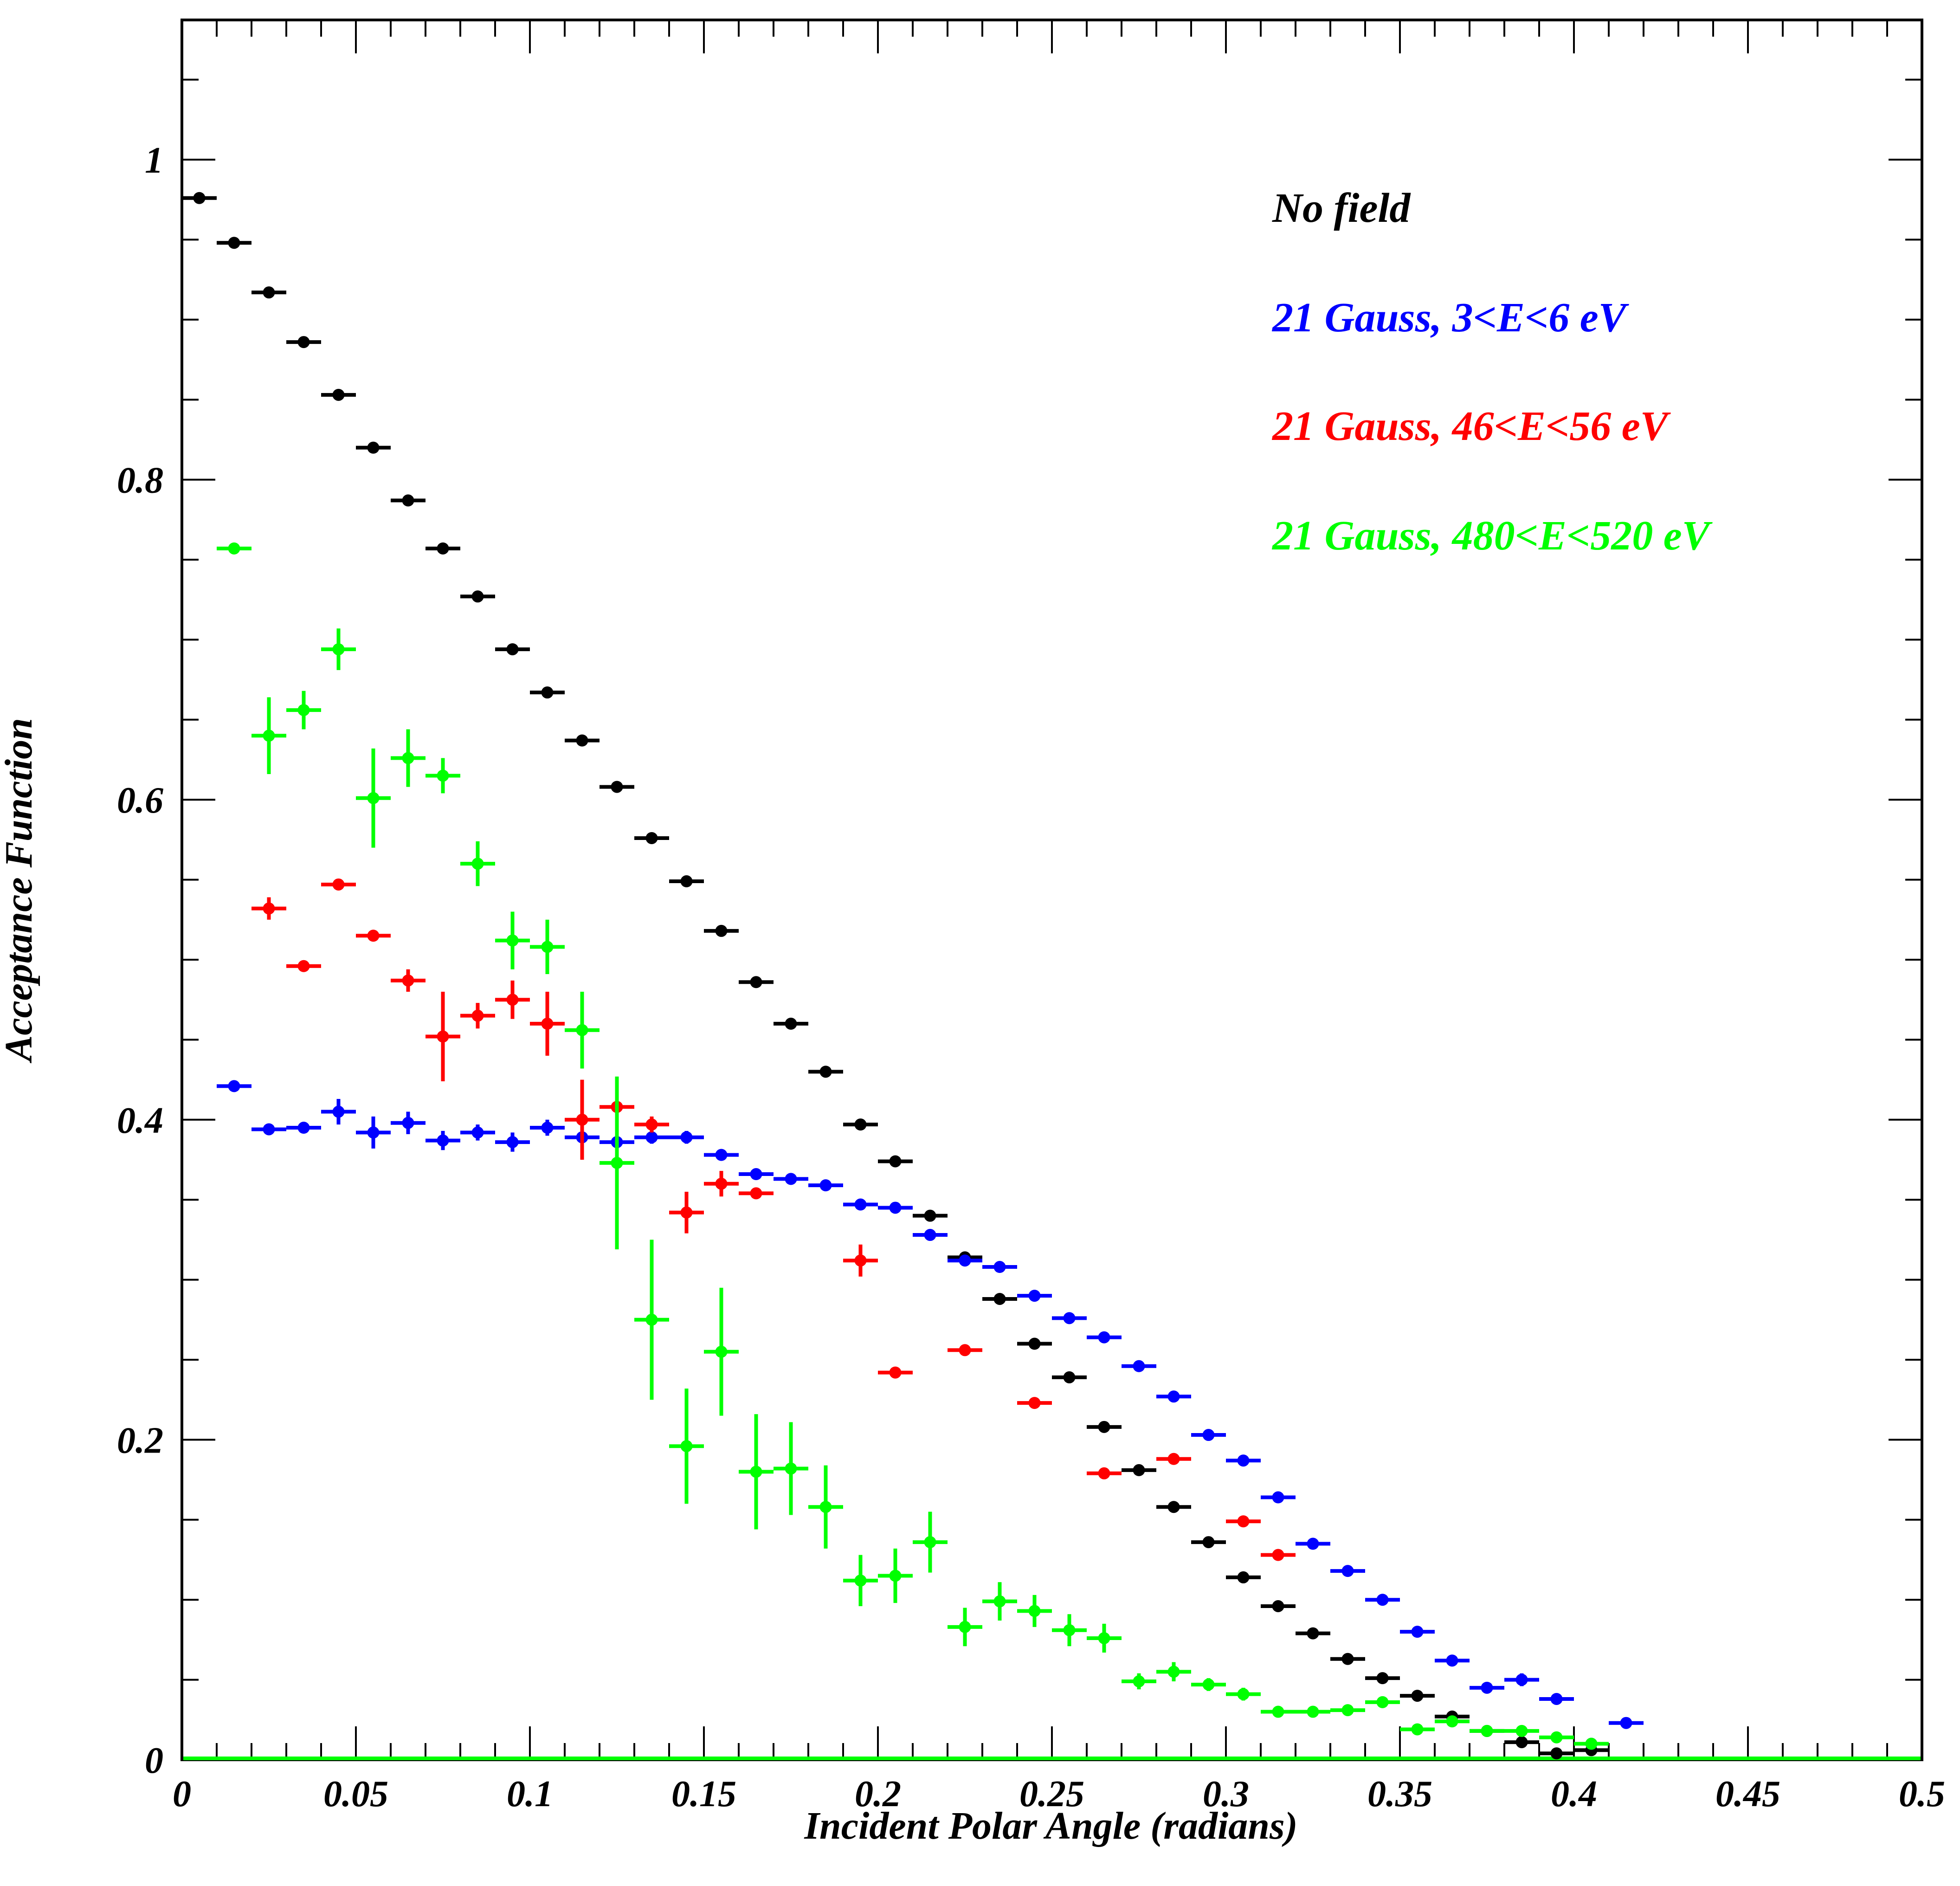 The width and height of the screenshot is (1960, 1886). I want to click on x-tick-label: 0.3, so click(1226, 1795).